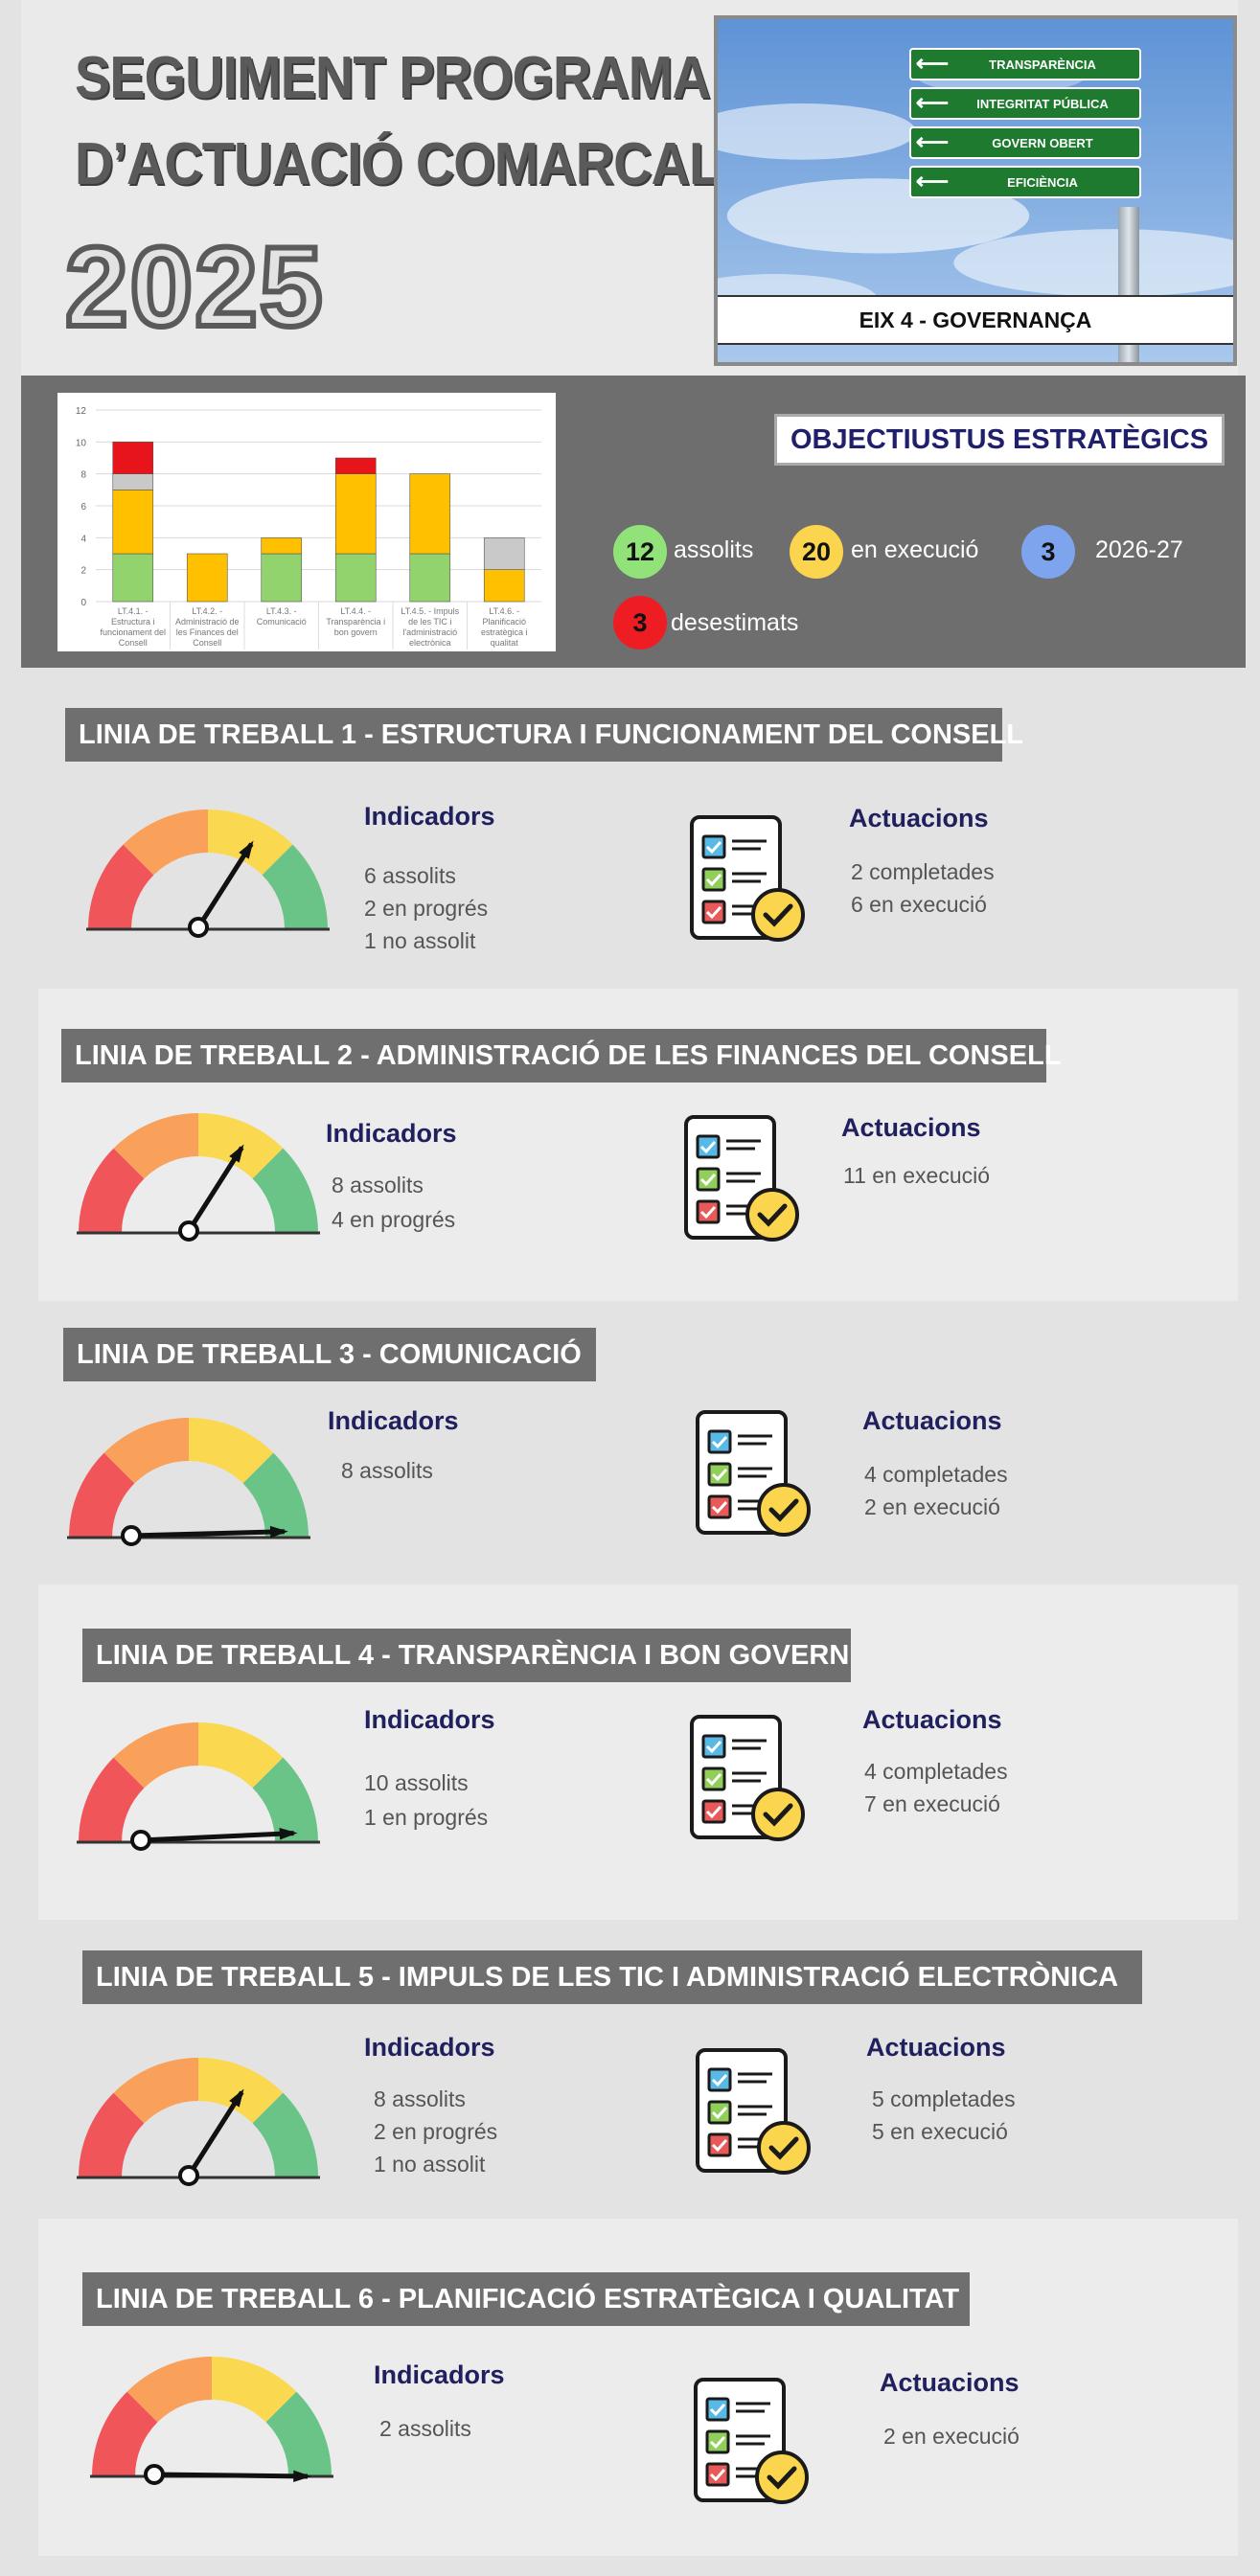  I want to click on y-tick-label: 12, so click(81, 411).